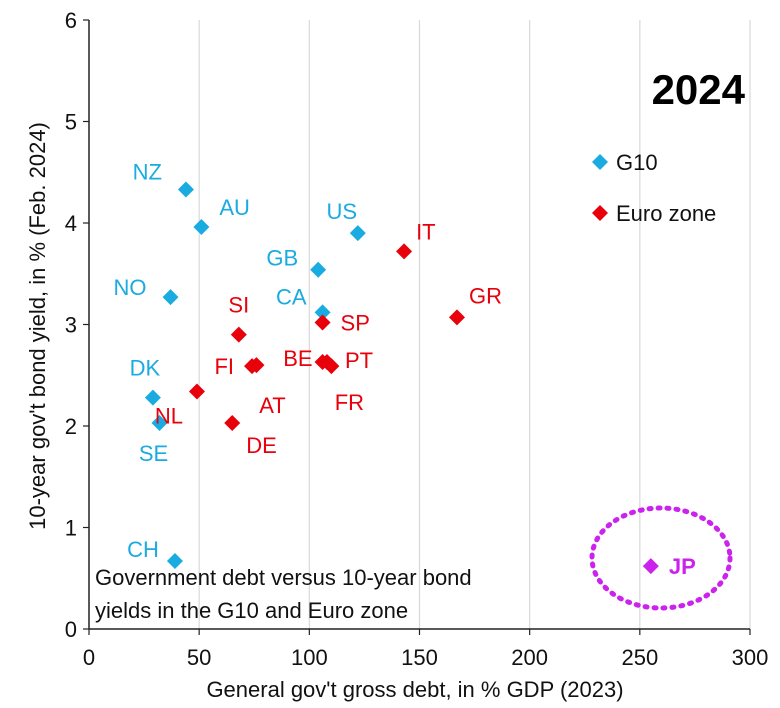 The image size is (780, 708). Describe the element at coordinates (600, 213) in the screenshot. I see `legend-marker-euro` at that location.